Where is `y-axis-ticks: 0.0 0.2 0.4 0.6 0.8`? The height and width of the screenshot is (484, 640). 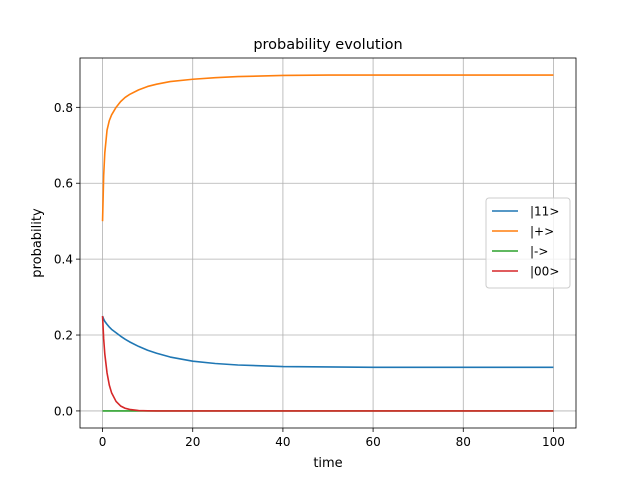
y-axis-ticks: 0.0 0.2 0.4 0.6 0.8 is located at coordinates (67, 259).